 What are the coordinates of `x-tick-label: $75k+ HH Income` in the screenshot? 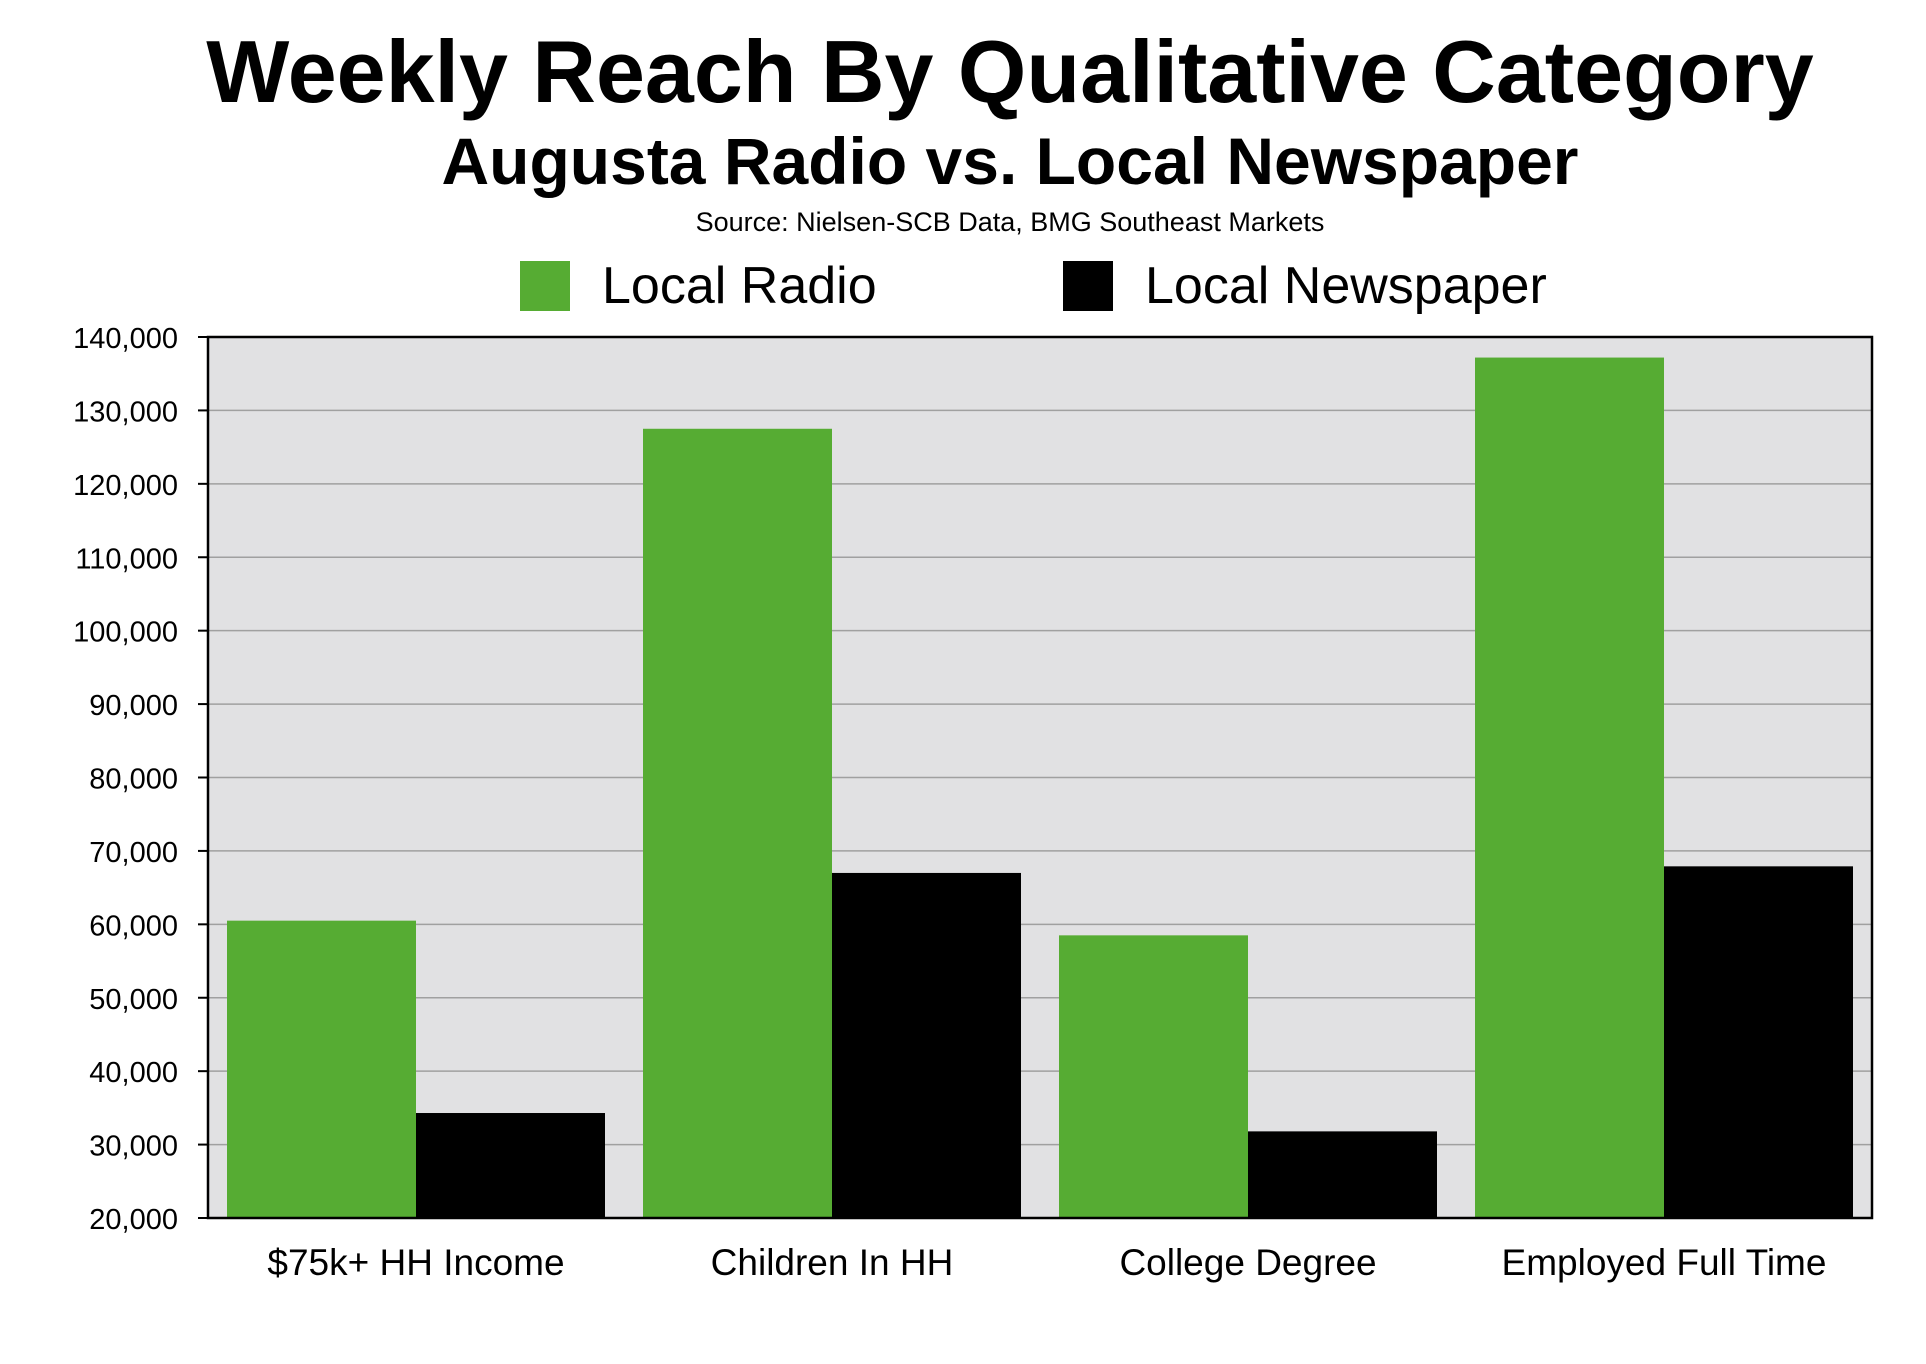 It's located at (415, 1262).